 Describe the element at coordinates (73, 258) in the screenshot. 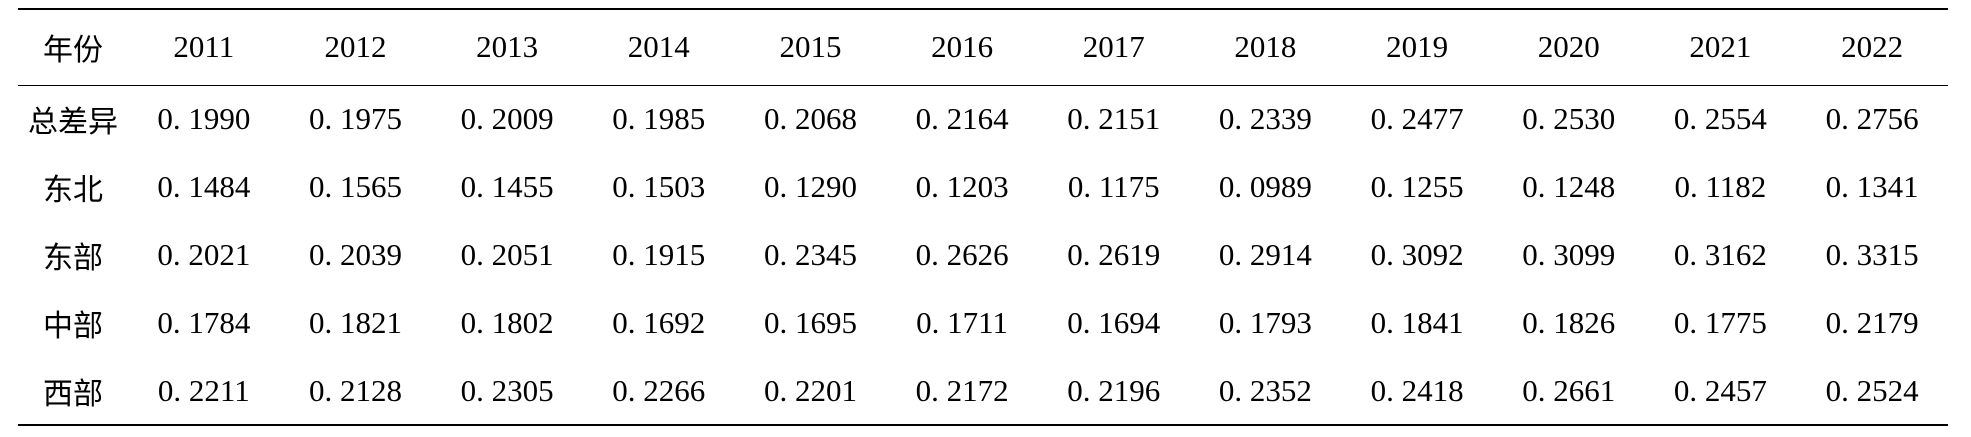

I see `row-label: 东部` at that location.